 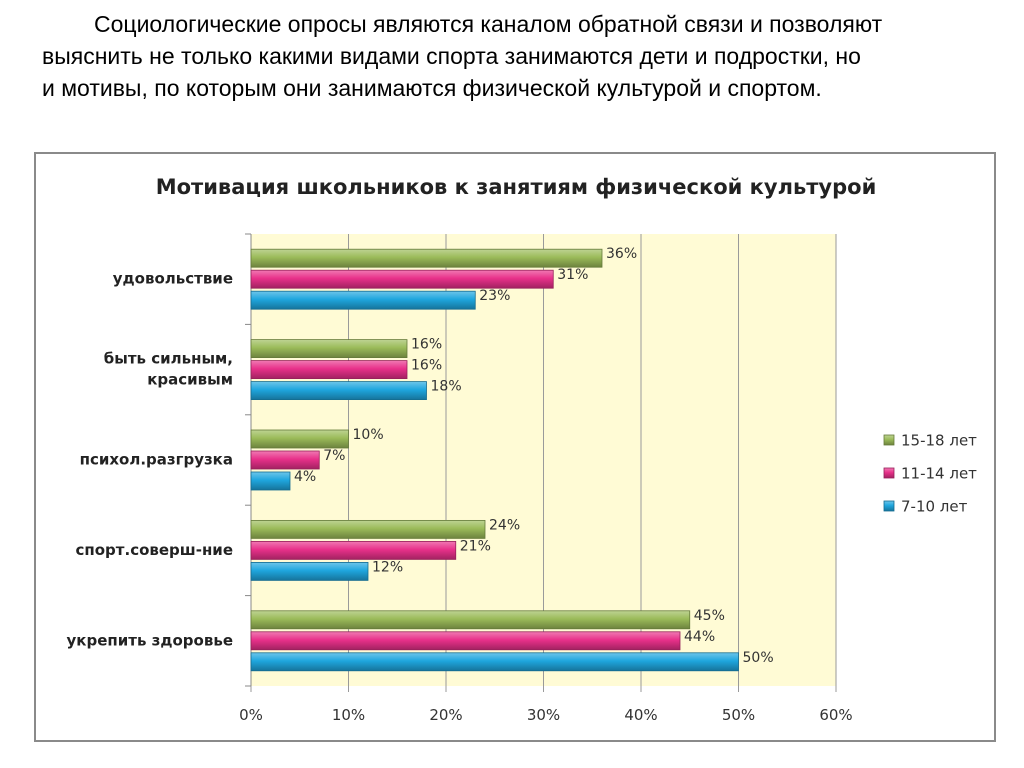 I want to click on data-label: 23%, so click(x=494, y=296).